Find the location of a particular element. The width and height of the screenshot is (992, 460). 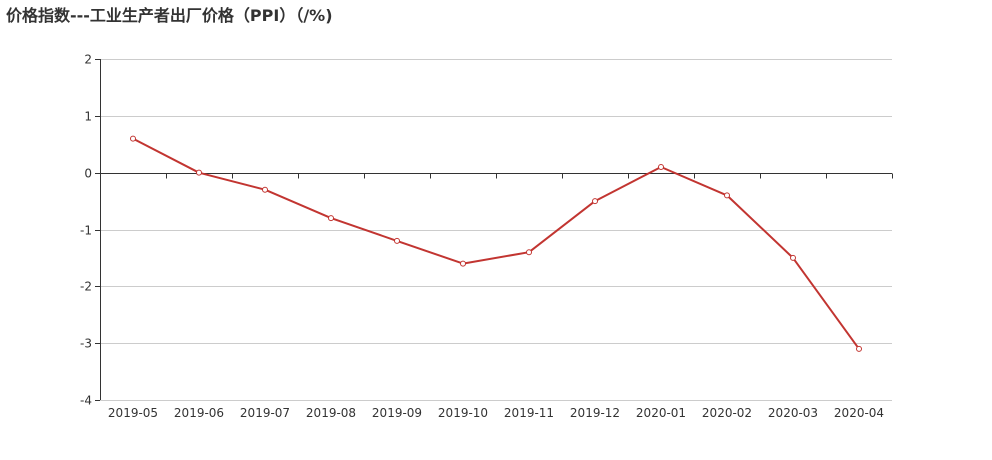

y-tick-label: 0 is located at coordinates (88, 174).